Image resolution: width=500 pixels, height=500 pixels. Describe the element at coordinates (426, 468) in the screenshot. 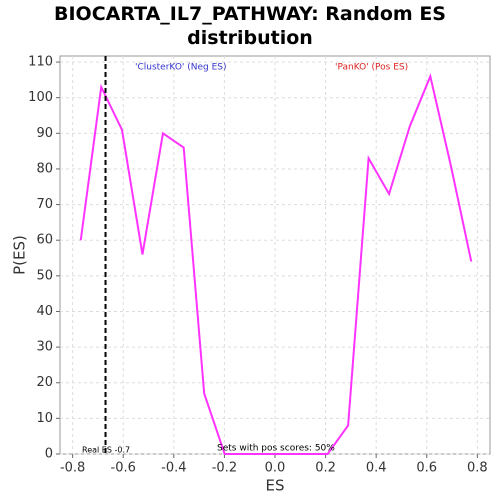

I see `x-tick-label: 0.6` at that location.